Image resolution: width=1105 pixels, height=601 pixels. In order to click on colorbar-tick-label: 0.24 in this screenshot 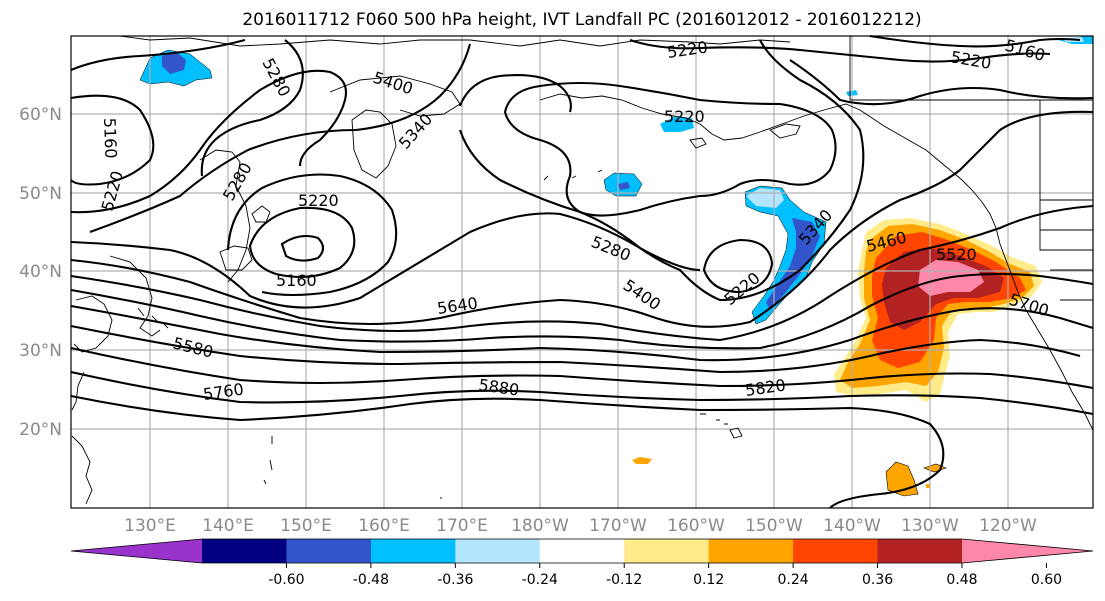, I will do `click(793, 580)`.